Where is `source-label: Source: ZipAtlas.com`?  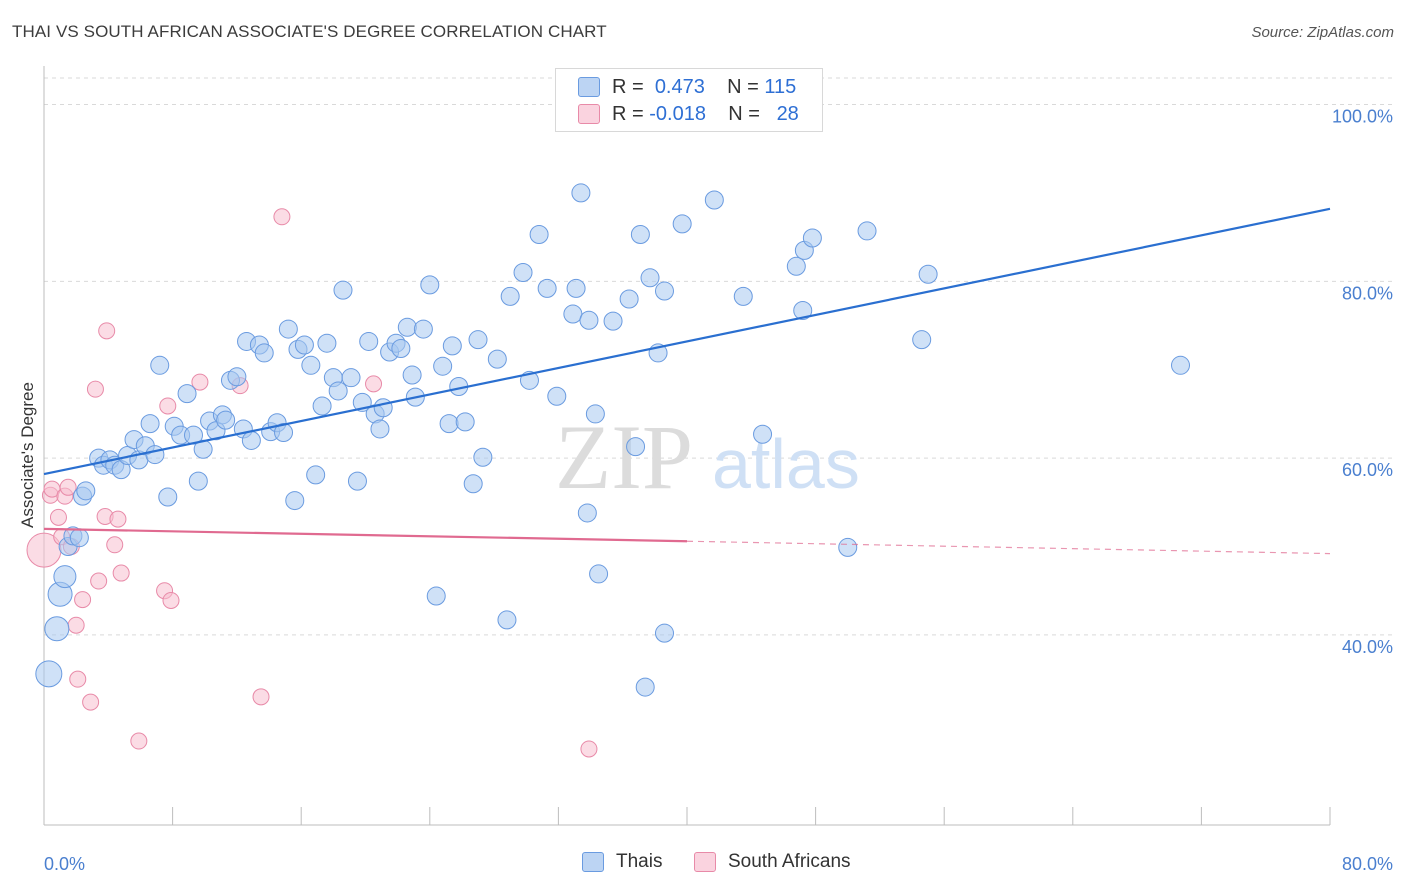 source-label: Source: ZipAtlas.com is located at coordinates (1322, 32).